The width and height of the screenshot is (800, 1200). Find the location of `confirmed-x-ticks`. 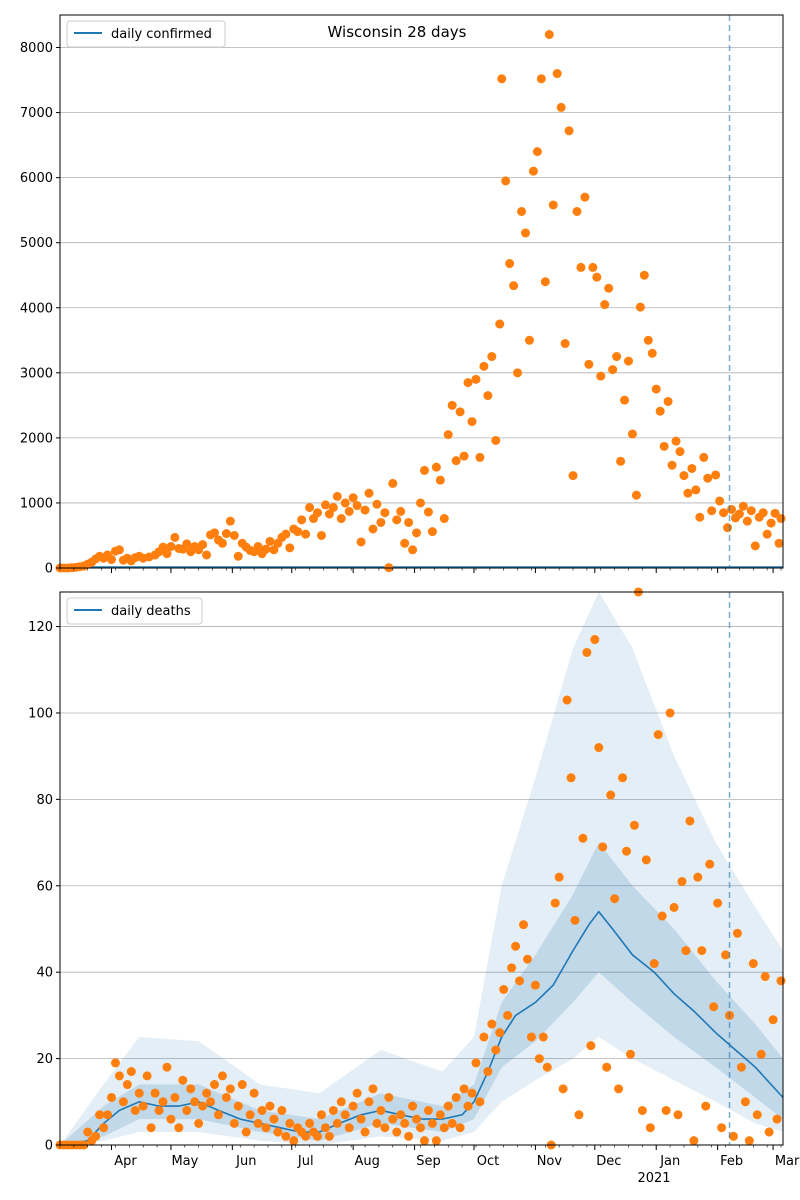

confirmed-x-ticks is located at coordinates (420, 570).